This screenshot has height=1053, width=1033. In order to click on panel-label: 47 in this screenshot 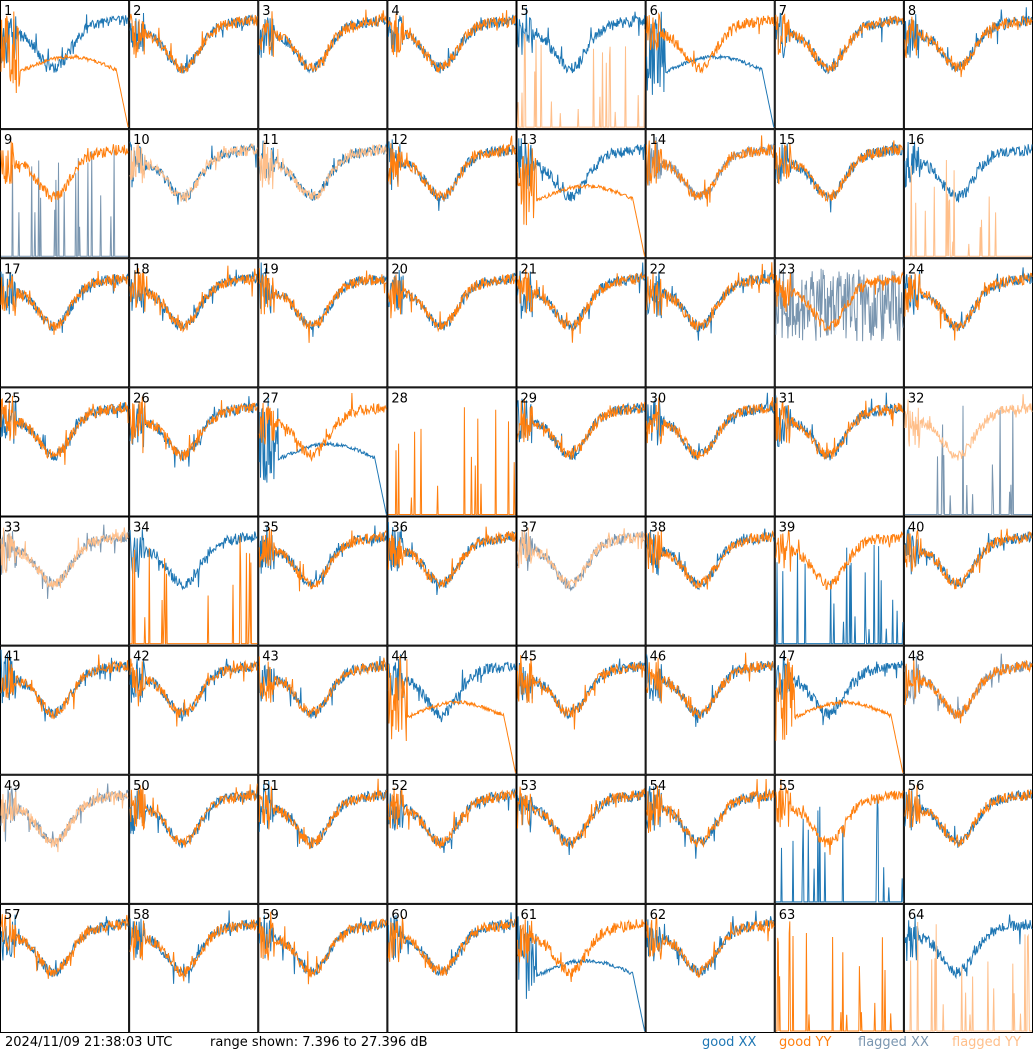, I will do `click(787, 657)`.